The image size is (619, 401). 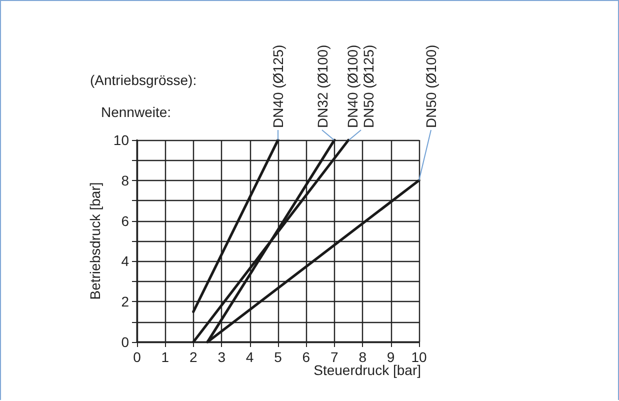 What do you see at coordinates (334, 357) in the screenshot?
I see `x-tick-label: 7` at bounding box center [334, 357].